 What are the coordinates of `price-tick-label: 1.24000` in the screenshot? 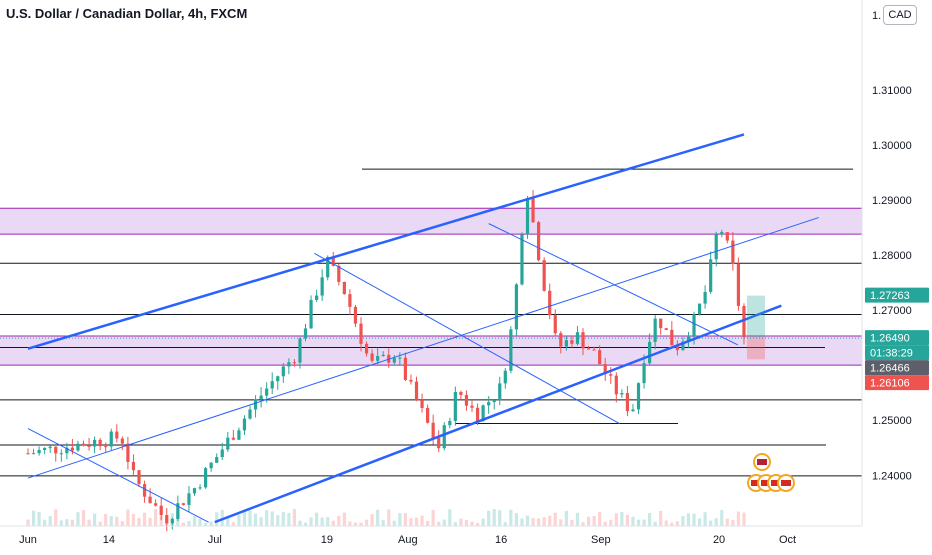 It's located at (892, 476).